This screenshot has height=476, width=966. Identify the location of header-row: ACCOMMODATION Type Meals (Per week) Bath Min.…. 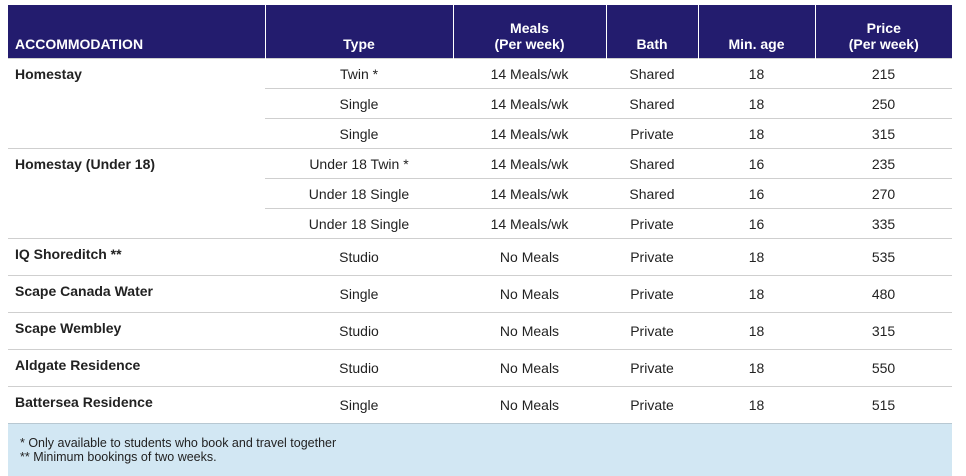
(480, 32).